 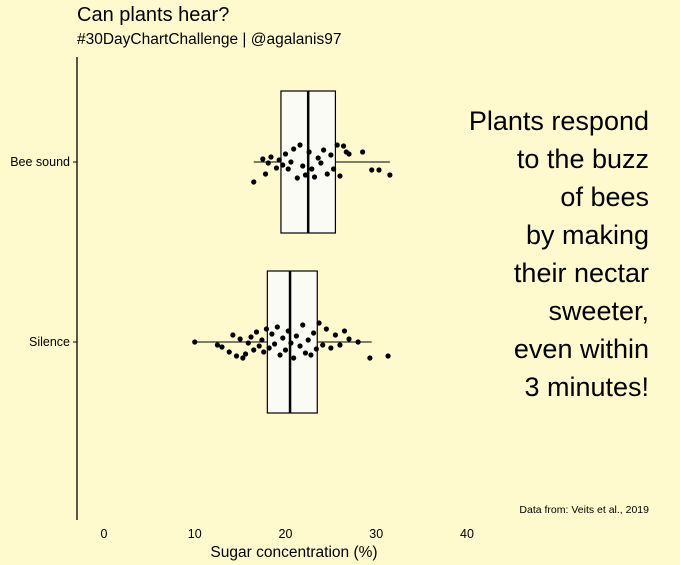 What do you see at coordinates (604, 197) in the screenshot?
I see `annotation-line: of bees` at bounding box center [604, 197].